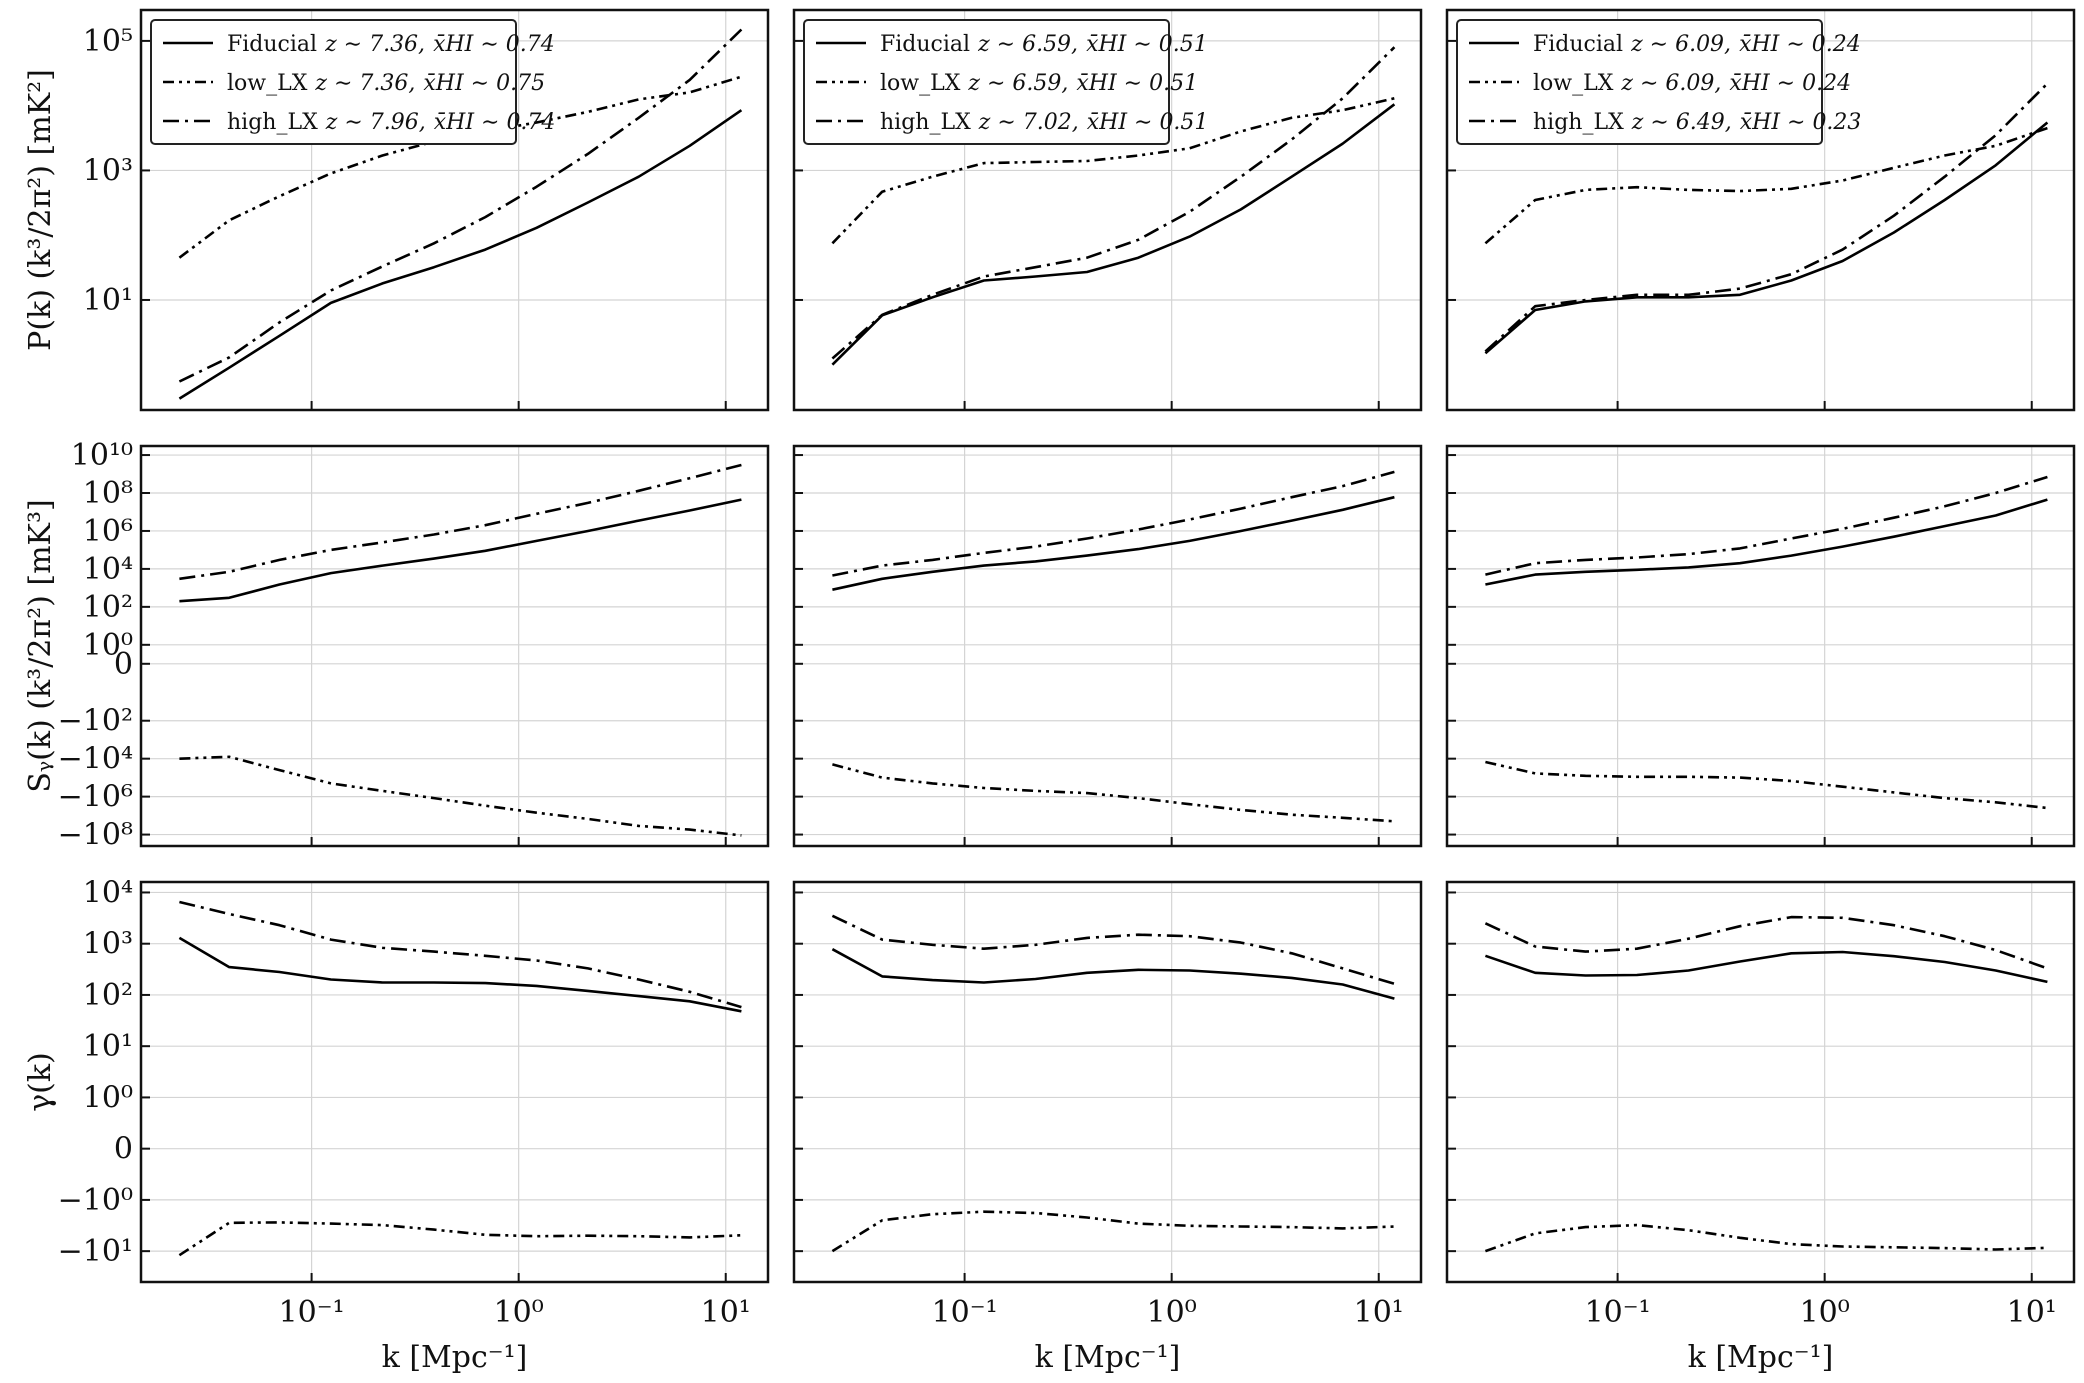  What do you see at coordinates (1028, 122) in the screenshot?
I see `legend-z: z ∼ 7.02,` at bounding box center [1028, 122].